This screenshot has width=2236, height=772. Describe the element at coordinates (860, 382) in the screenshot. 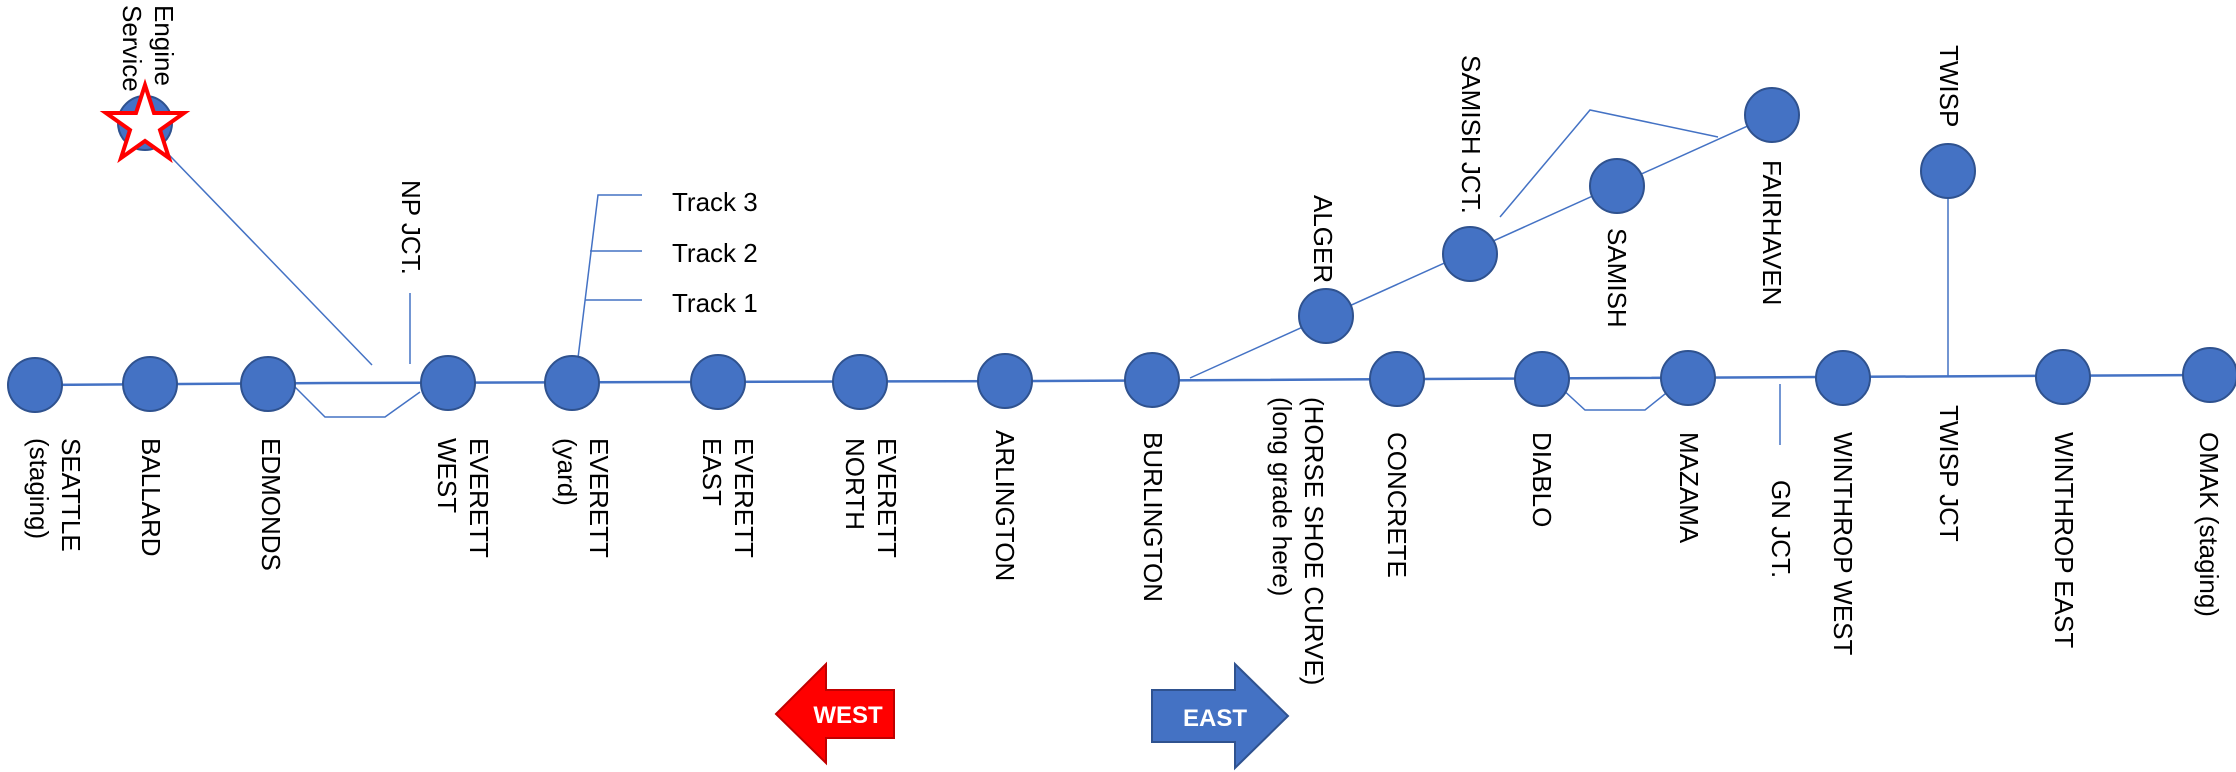

I see `station-everett-north` at that location.